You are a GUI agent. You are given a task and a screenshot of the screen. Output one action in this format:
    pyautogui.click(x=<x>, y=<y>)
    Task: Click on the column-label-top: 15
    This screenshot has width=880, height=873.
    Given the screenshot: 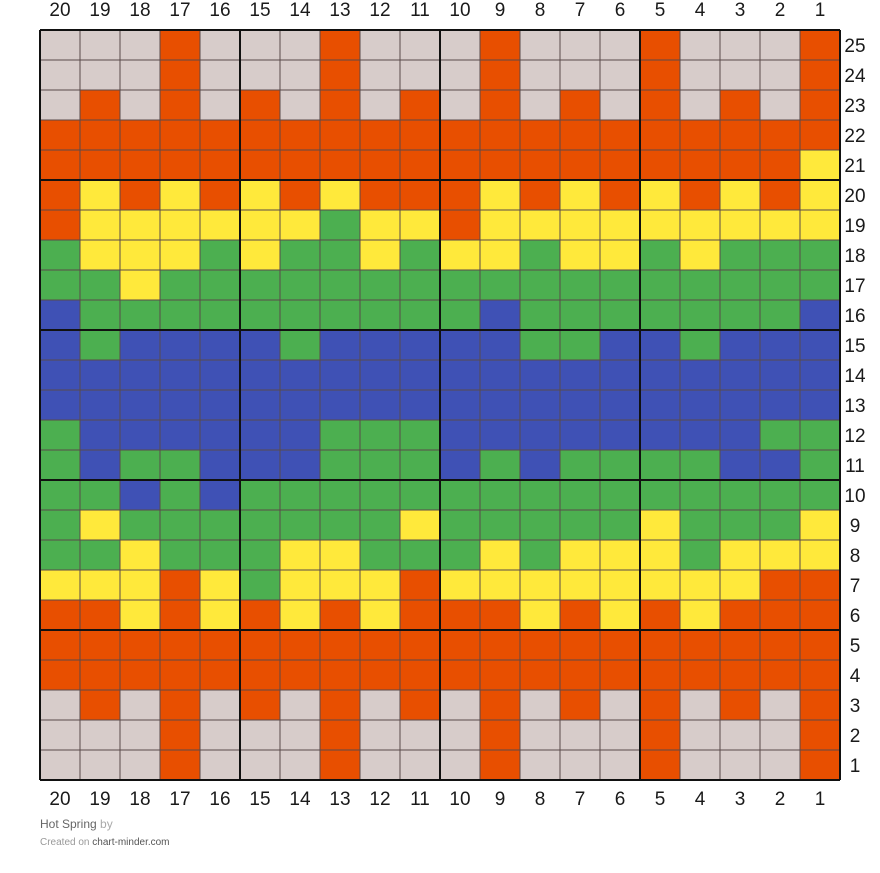 What is the action you would take?
    pyautogui.click(x=259, y=10)
    